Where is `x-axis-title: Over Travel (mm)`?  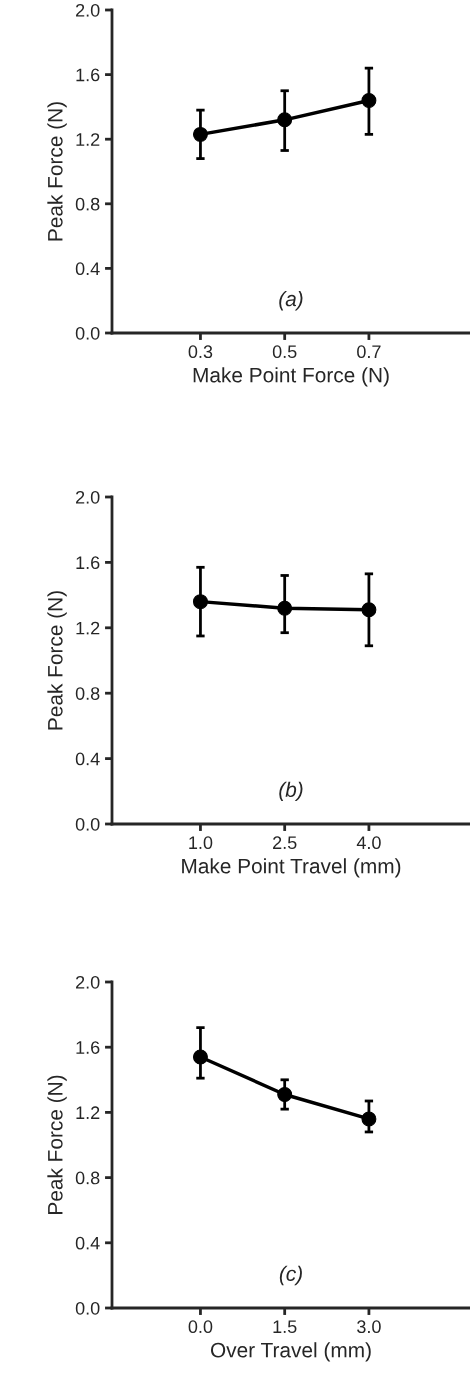
x-axis-title: Over Travel (mm) is located at coordinates (290, 1352).